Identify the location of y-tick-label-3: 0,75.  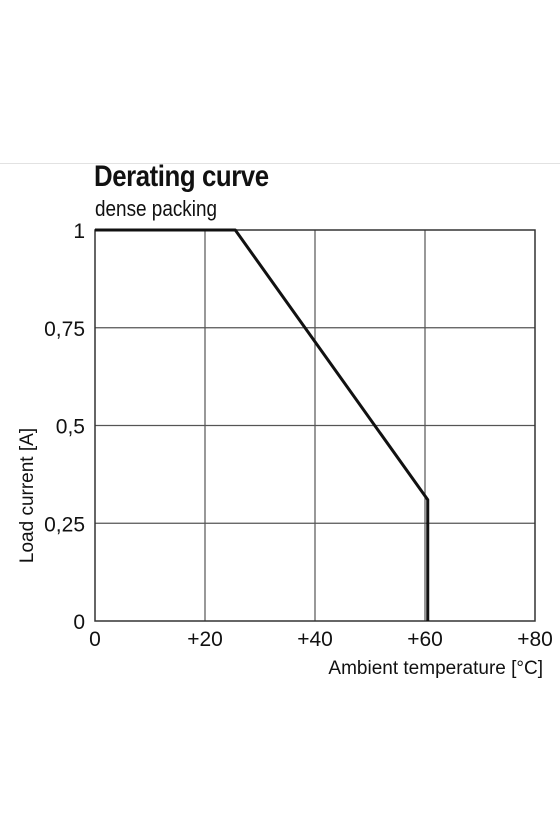
(64, 329).